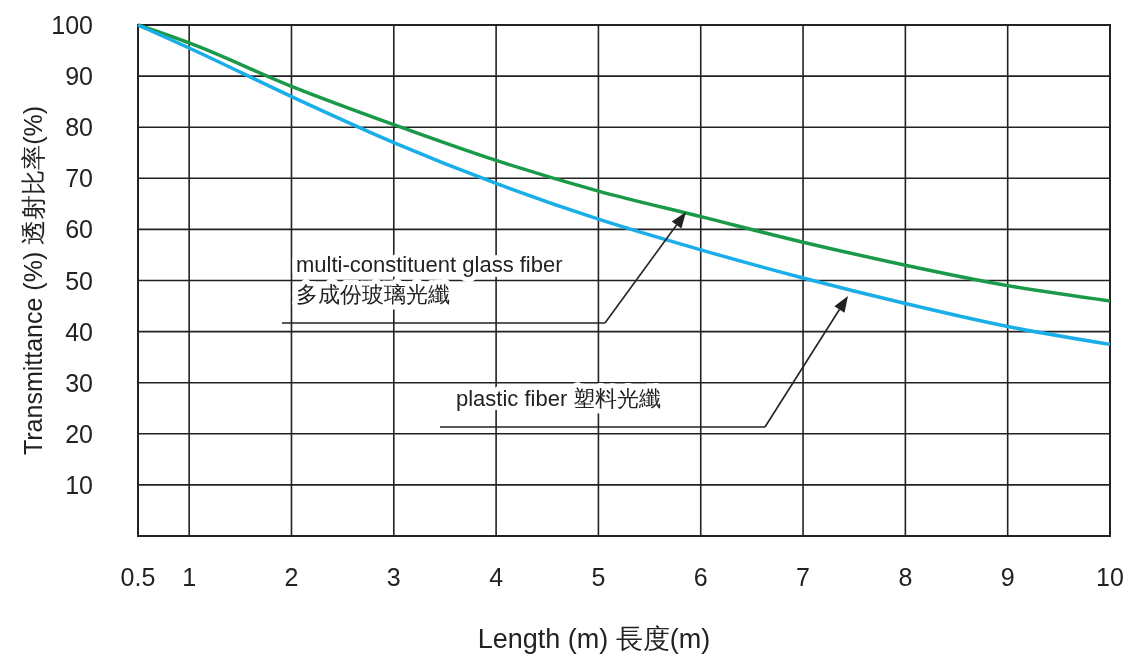 Image resolution: width=1140 pixels, height=668 pixels. I want to click on y-tick-label: 50, so click(79, 280).